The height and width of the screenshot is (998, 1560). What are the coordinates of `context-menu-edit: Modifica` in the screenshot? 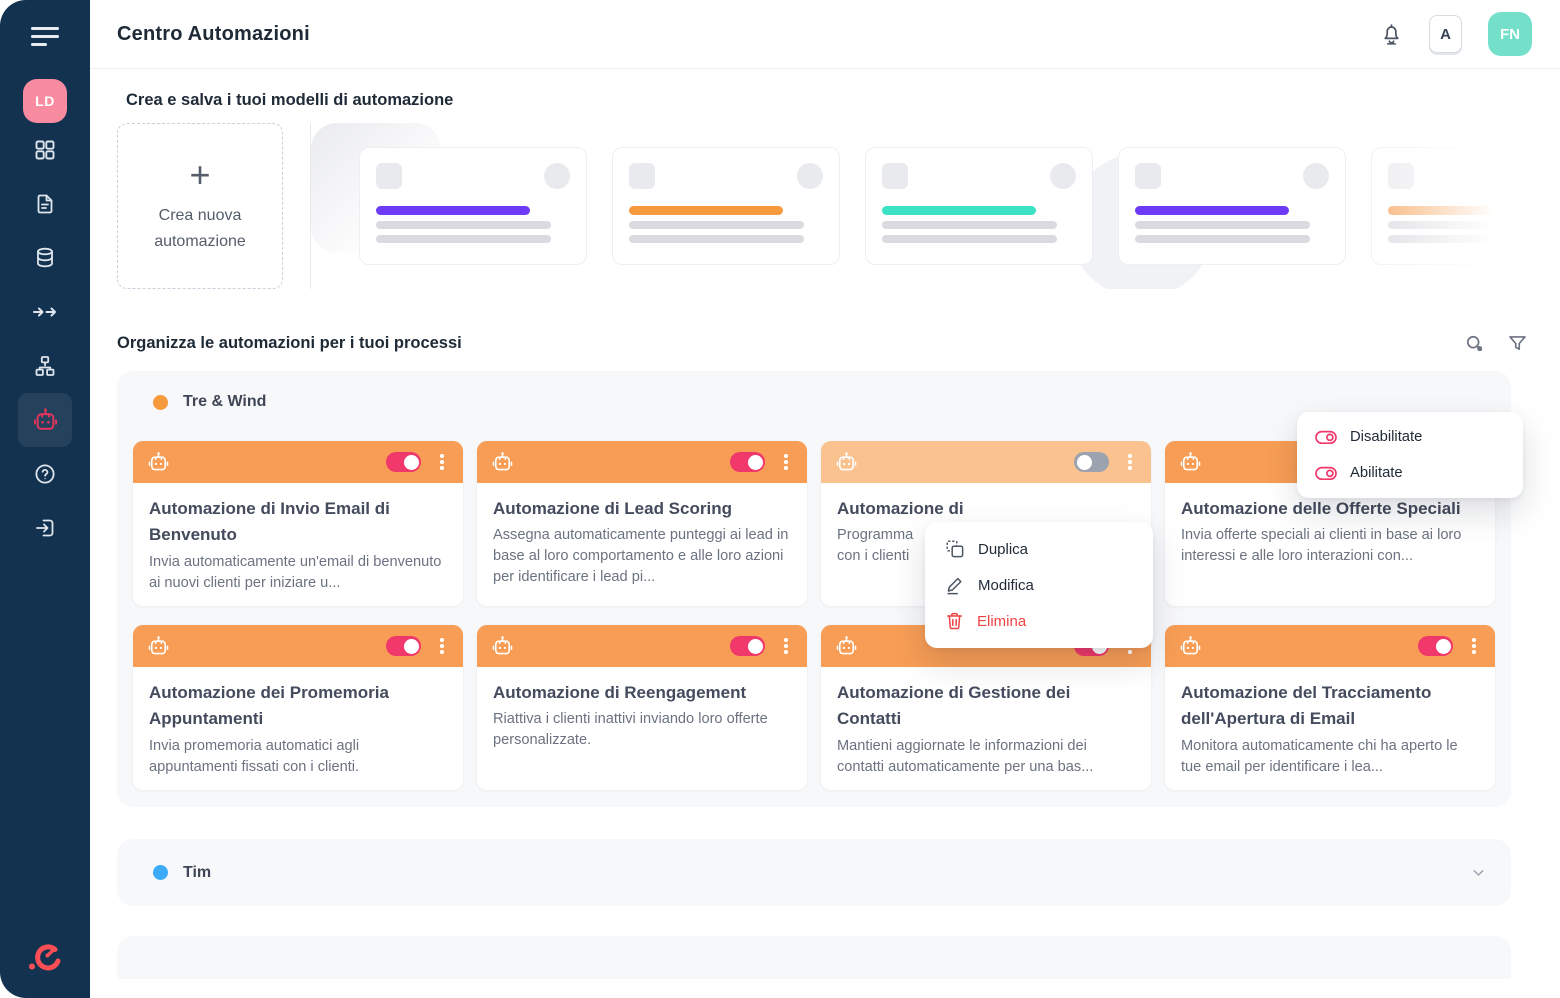 It's located at (1039, 585).